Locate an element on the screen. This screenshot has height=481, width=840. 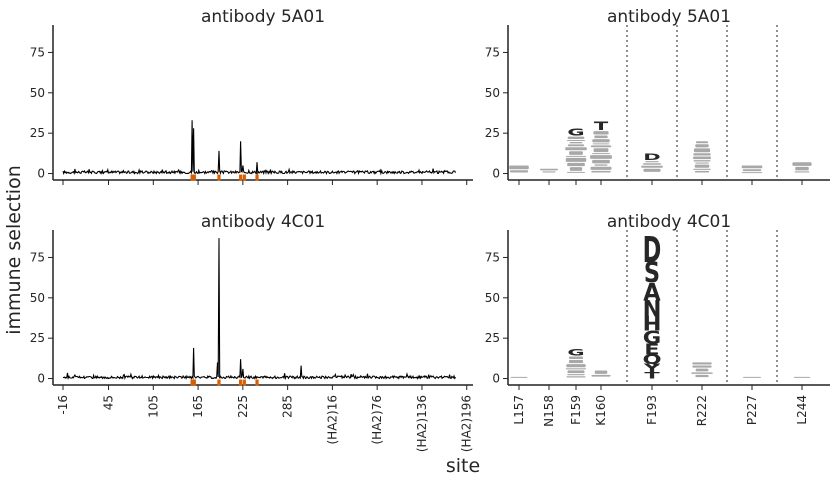
site-label: F159 is located at coordinates (576, 410).